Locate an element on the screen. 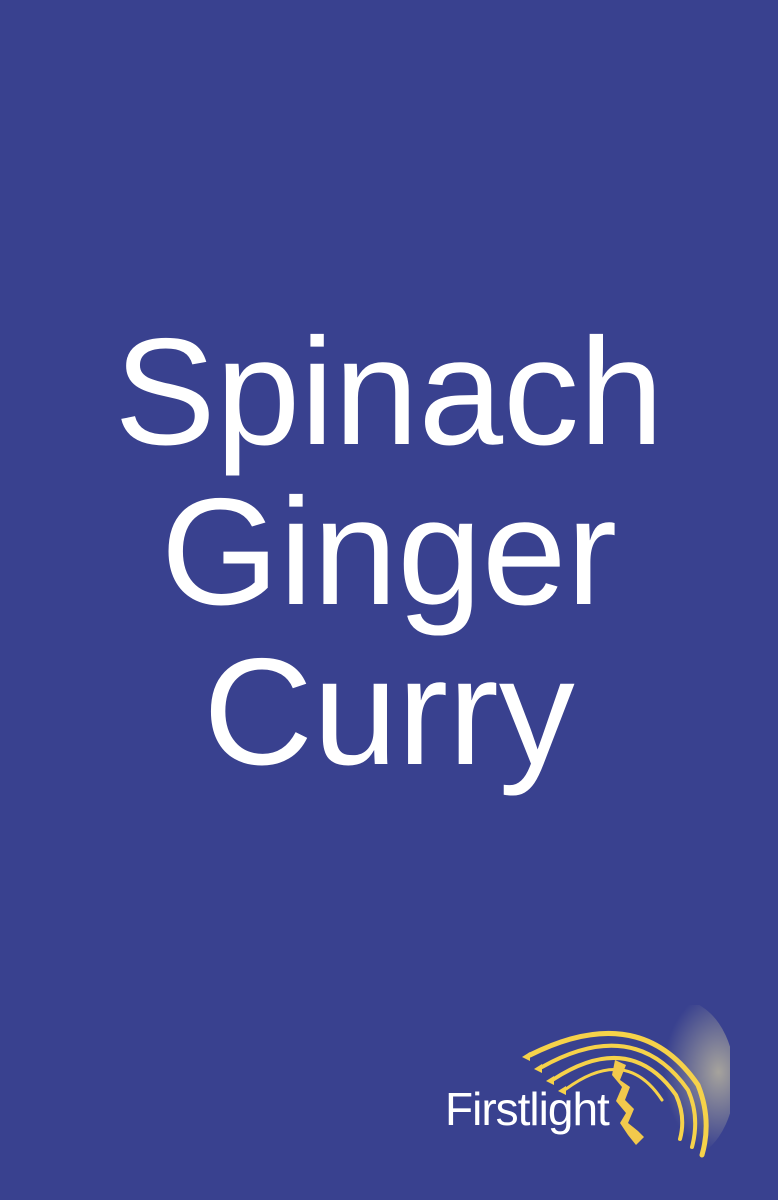 This screenshot has width=778, height=1200. brand-name: Firstlight is located at coordinates (527, 1109).